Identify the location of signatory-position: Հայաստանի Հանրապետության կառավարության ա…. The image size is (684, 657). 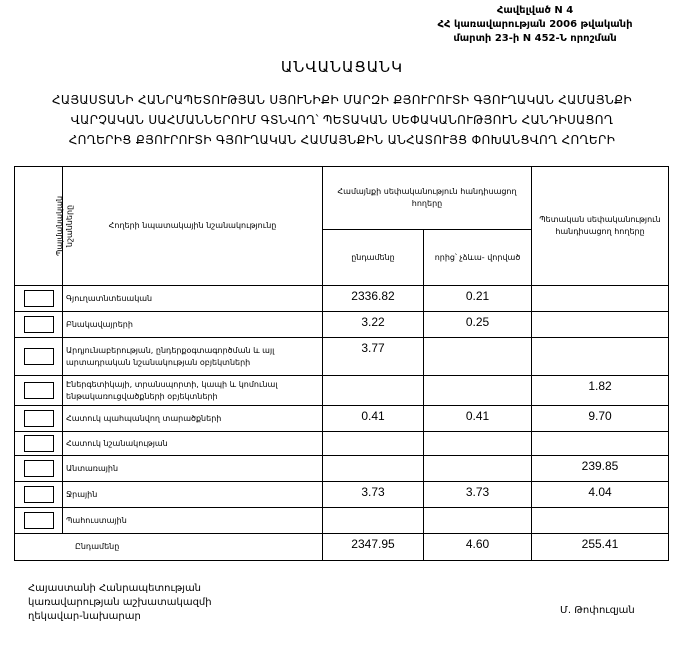
(120, 603).